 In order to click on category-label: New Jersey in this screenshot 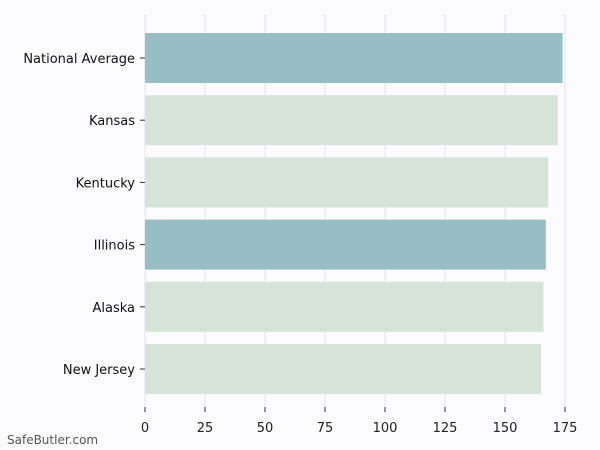, I will do `click(99, 370)`.